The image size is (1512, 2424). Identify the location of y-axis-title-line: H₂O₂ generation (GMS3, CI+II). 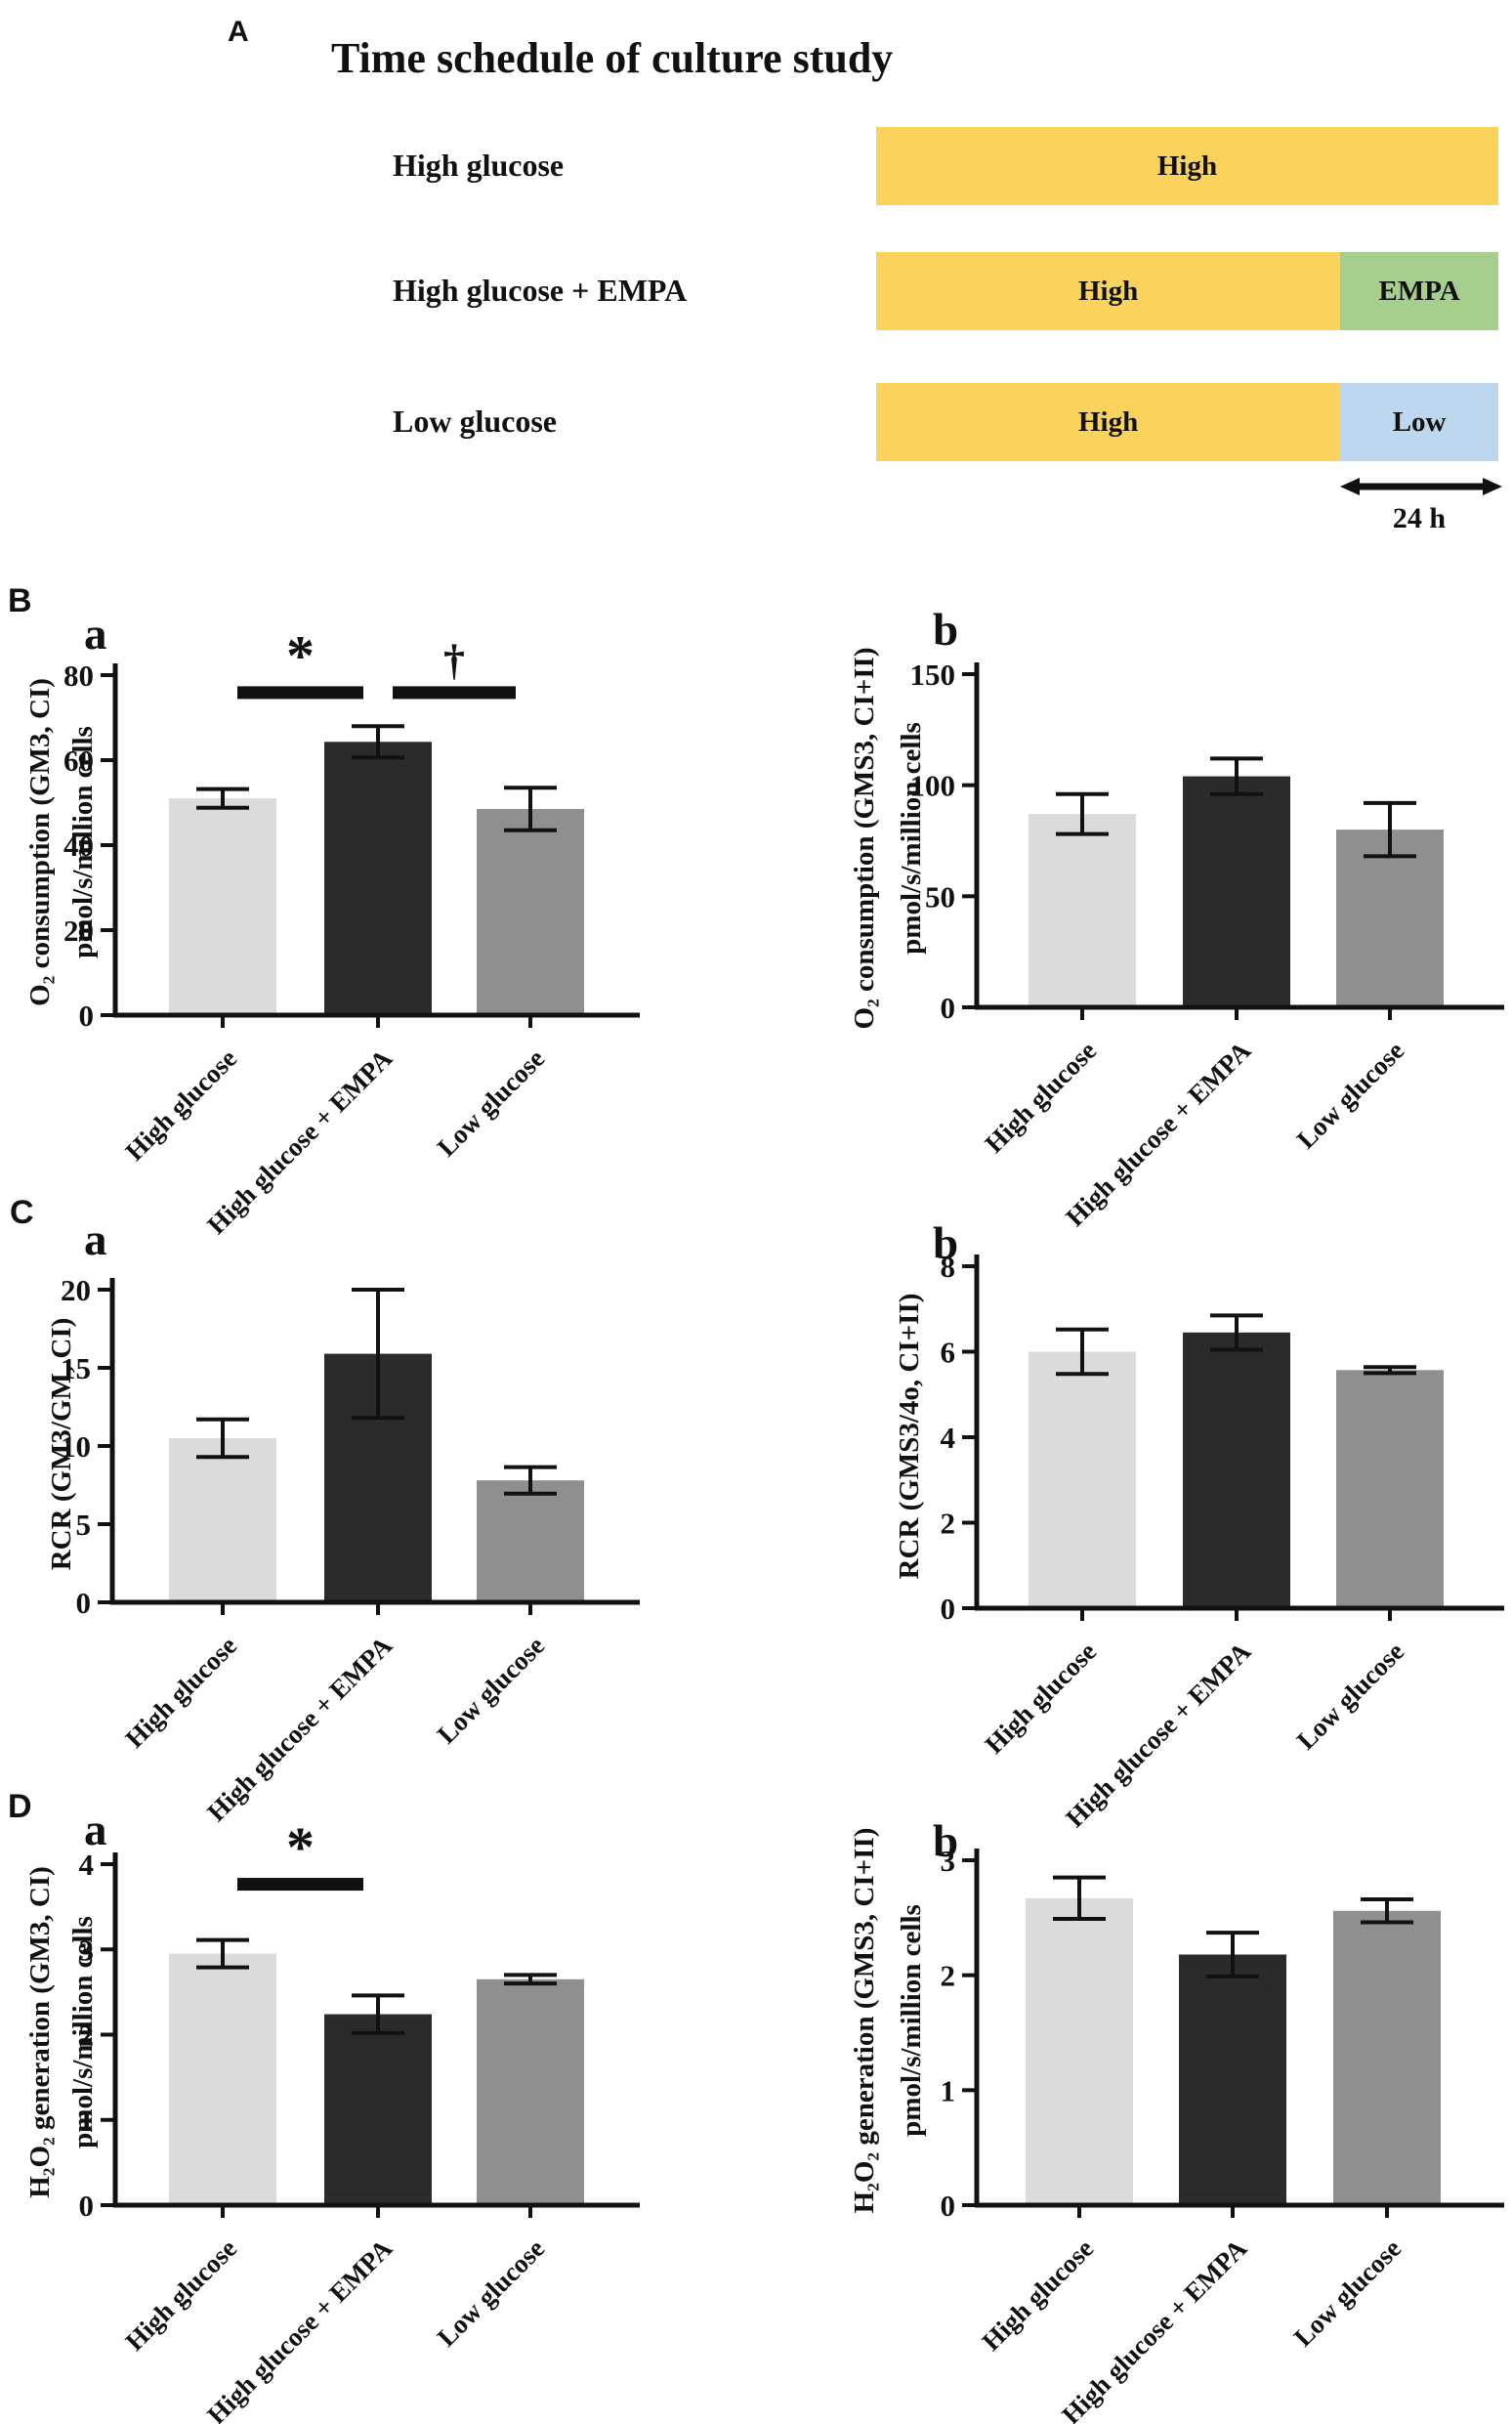
(864, 2021).